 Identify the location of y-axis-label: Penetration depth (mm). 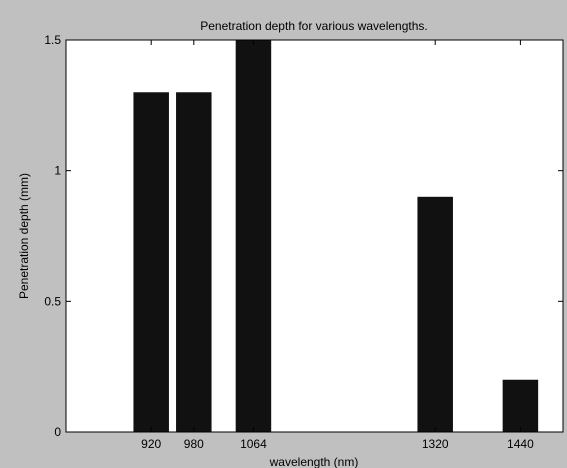
(24, 236).